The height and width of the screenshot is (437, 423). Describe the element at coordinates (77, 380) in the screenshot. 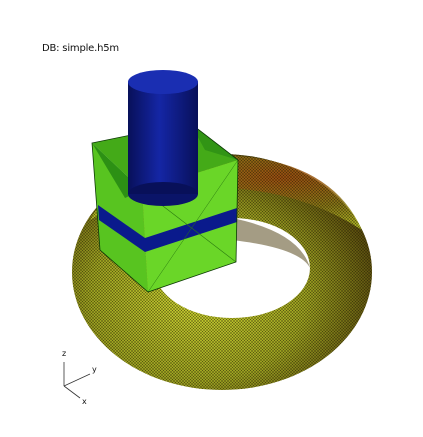

I see `y-axis-line` at that location.